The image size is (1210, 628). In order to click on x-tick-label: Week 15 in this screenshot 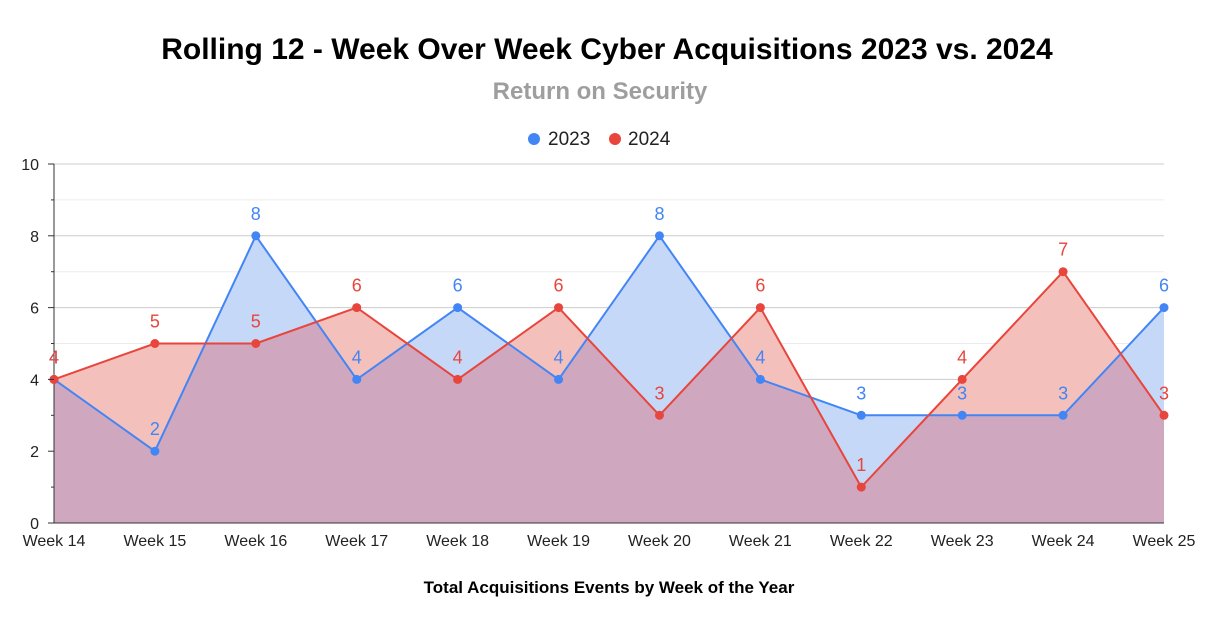, I will do `click(154, 541)`.